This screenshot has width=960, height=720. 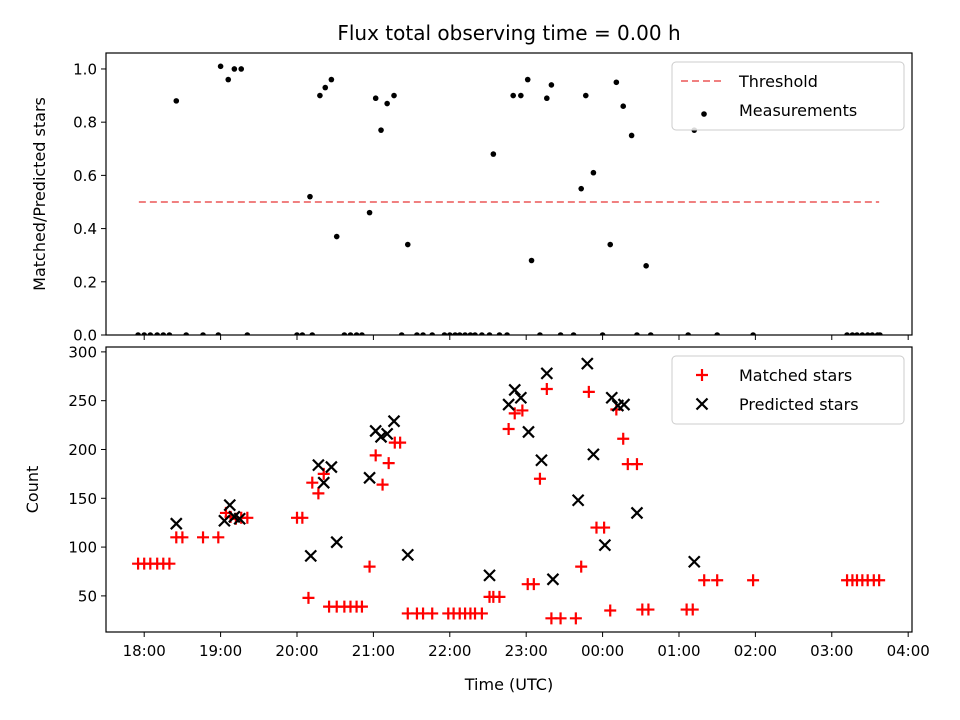 What do you see at coordinates (788, 390) in the screenshot?
I see `count-legend` at bounding box center [788, 390].